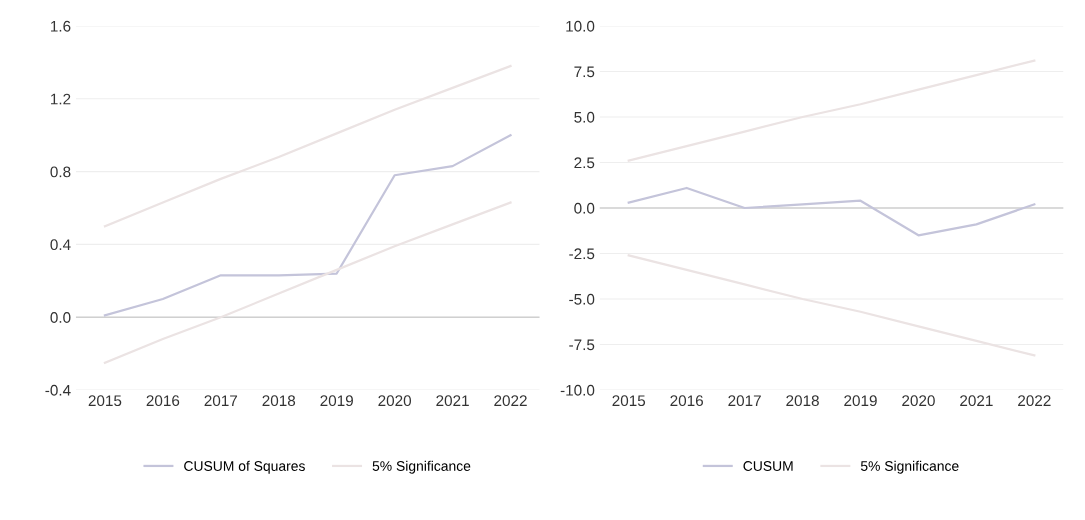  I want to click on y-tick-label: -2.5, so click(582, 254).